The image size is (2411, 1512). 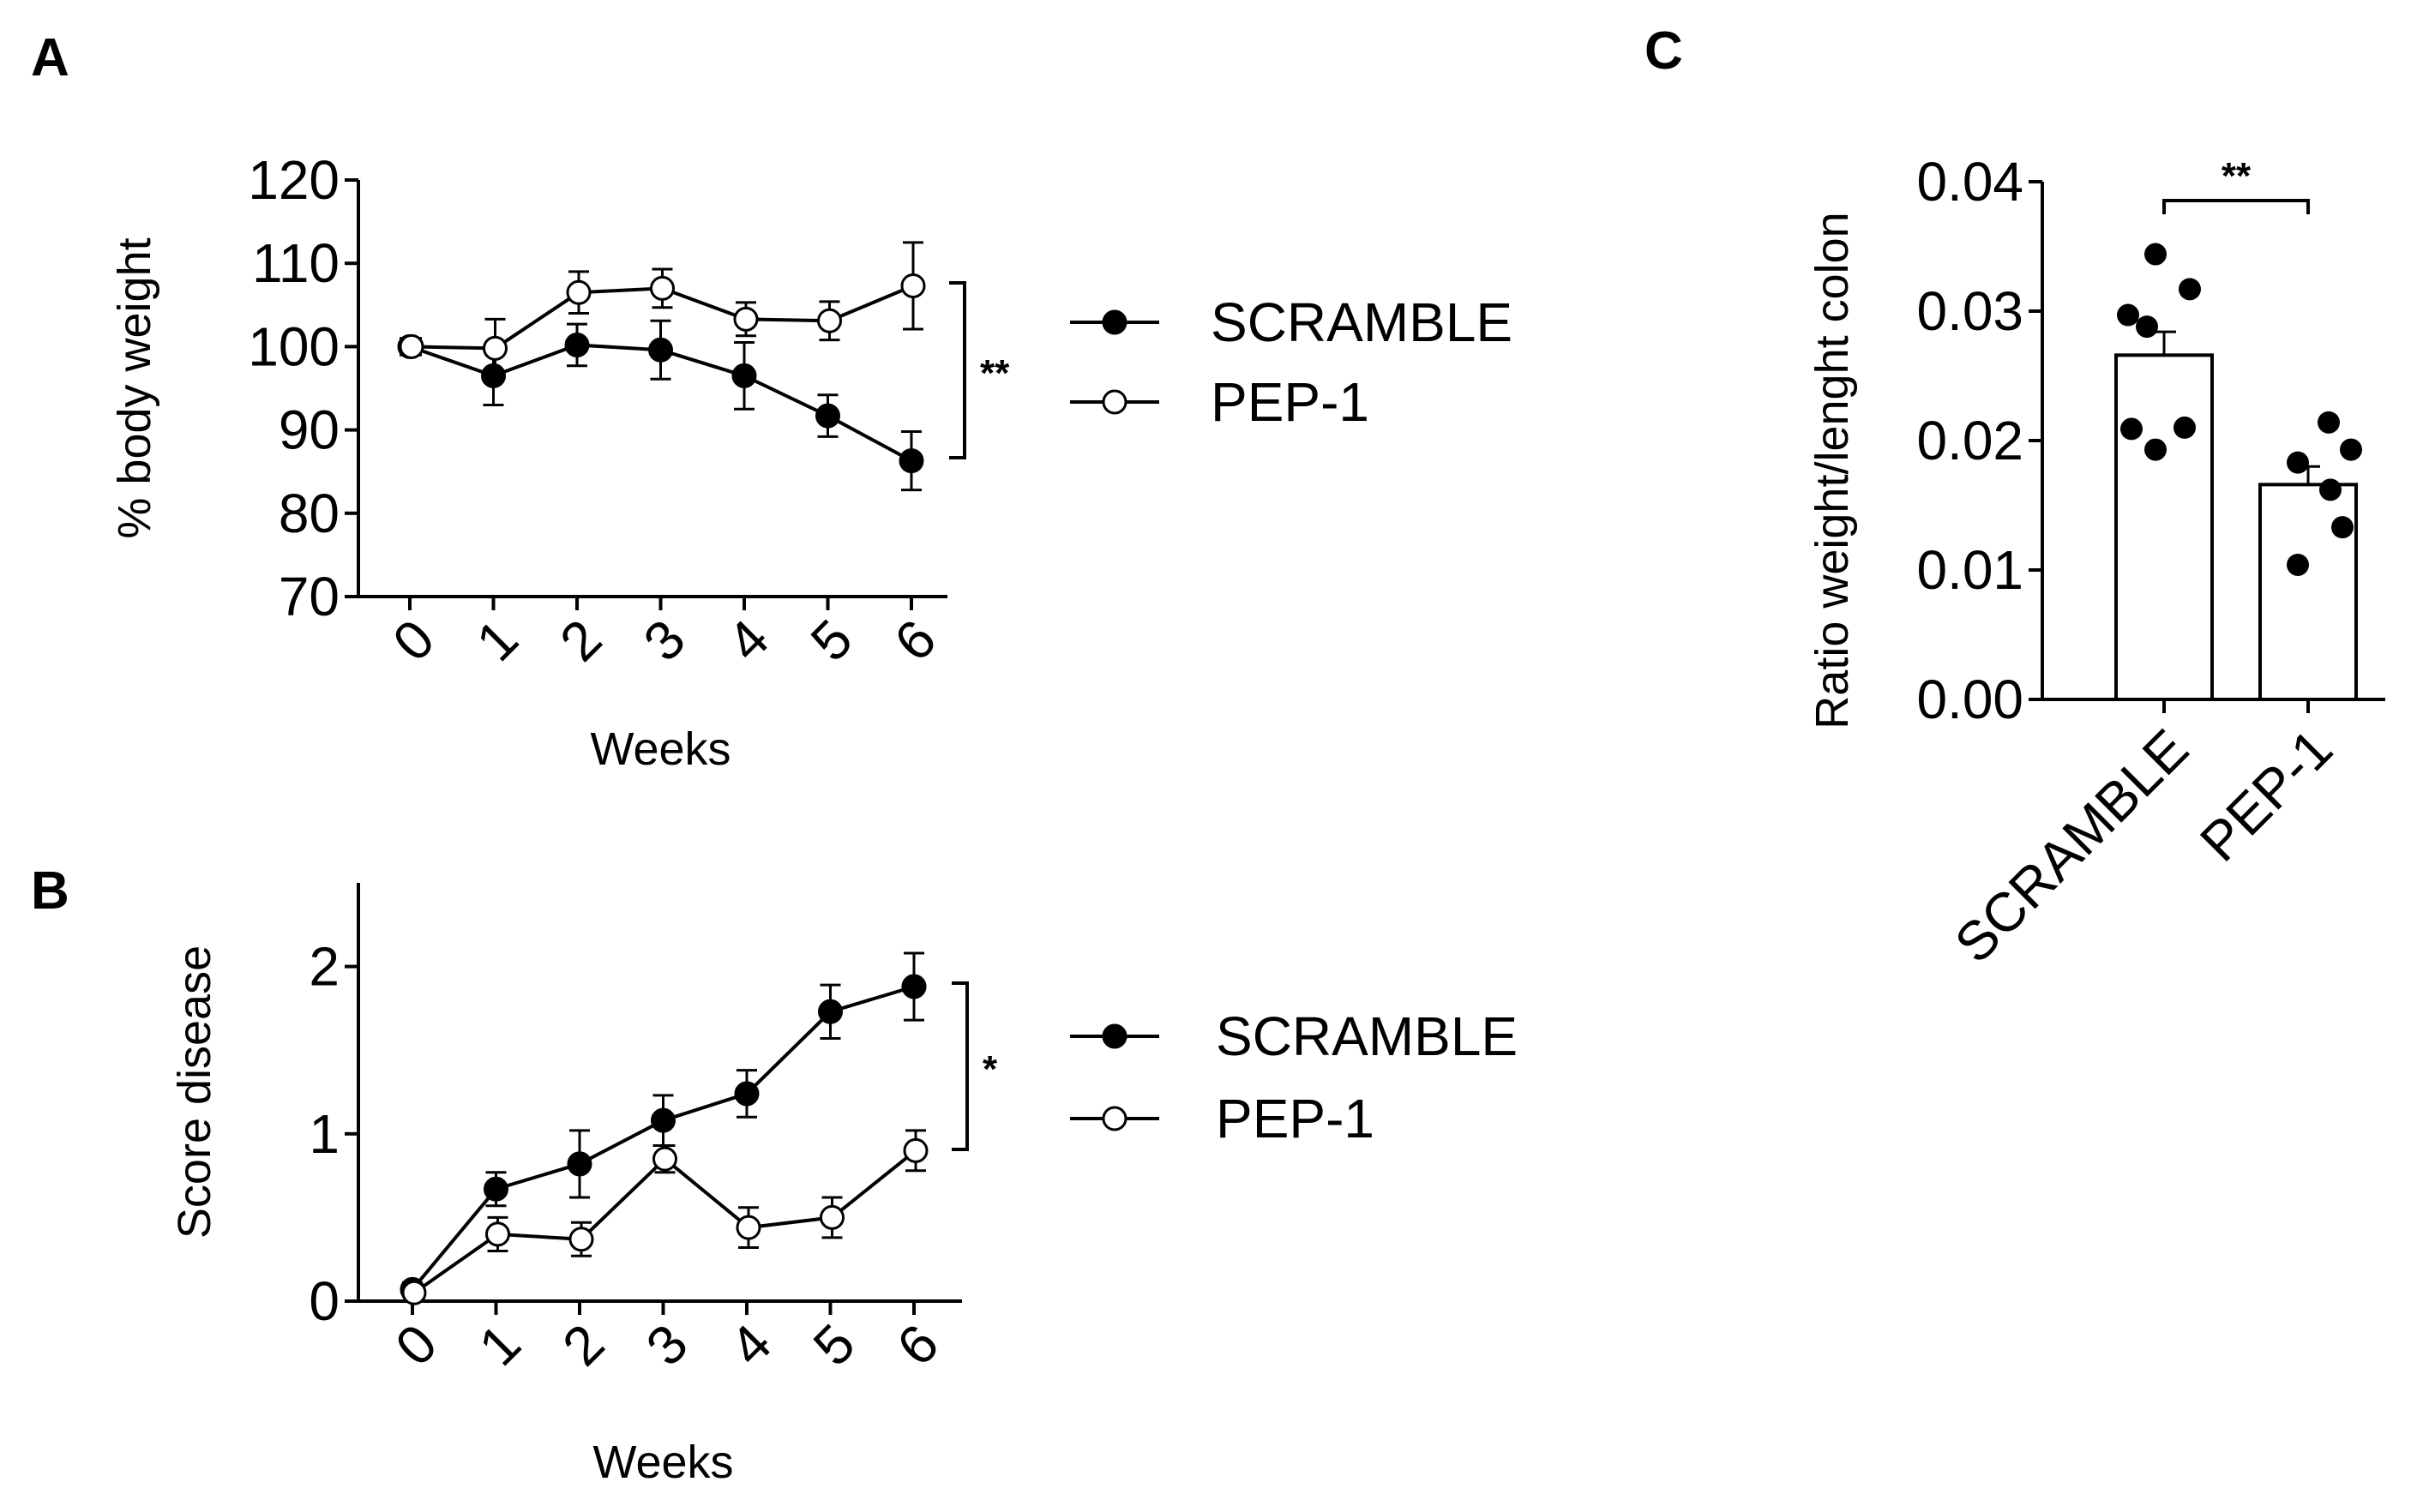 What do you see at coordinates (1663, 51) in the screenshot?
I see `panel-letter-c: C` at bounding box center [1663, 51].